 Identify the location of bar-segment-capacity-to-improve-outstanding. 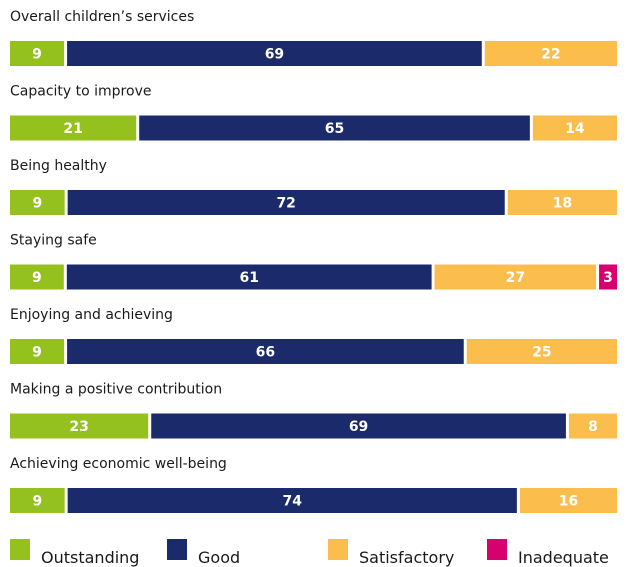
(73, 128).